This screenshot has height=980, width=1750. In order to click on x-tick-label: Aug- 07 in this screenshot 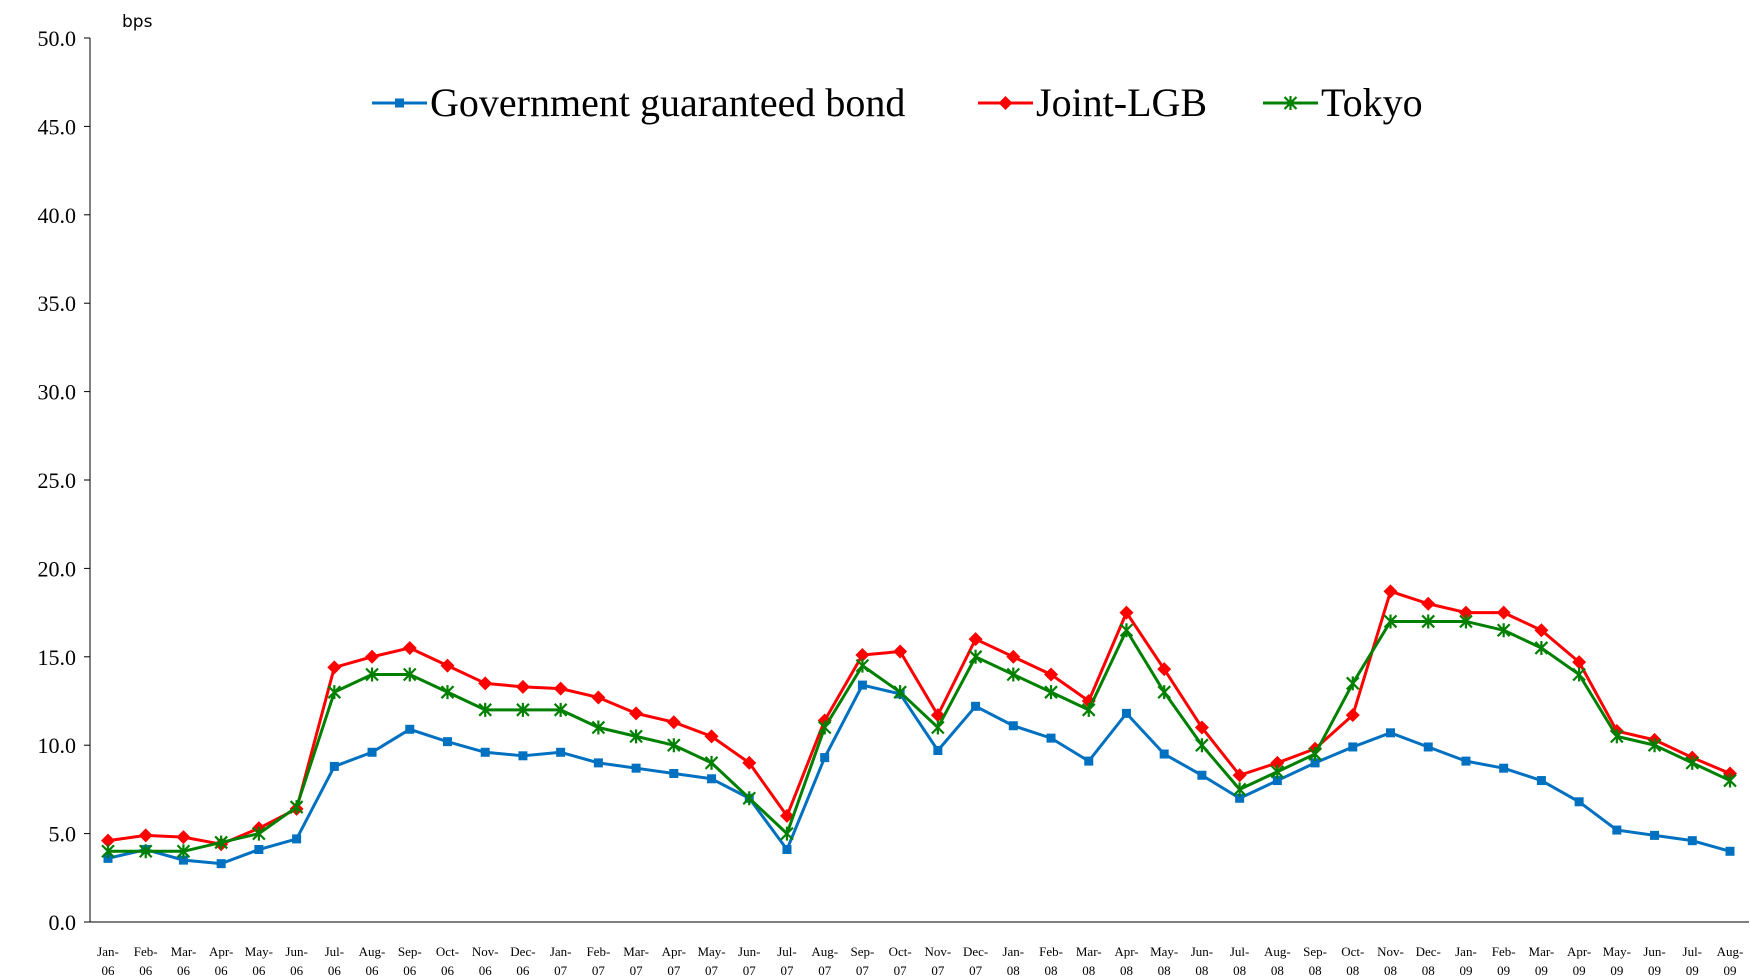, I will do `click(824, 961)`.